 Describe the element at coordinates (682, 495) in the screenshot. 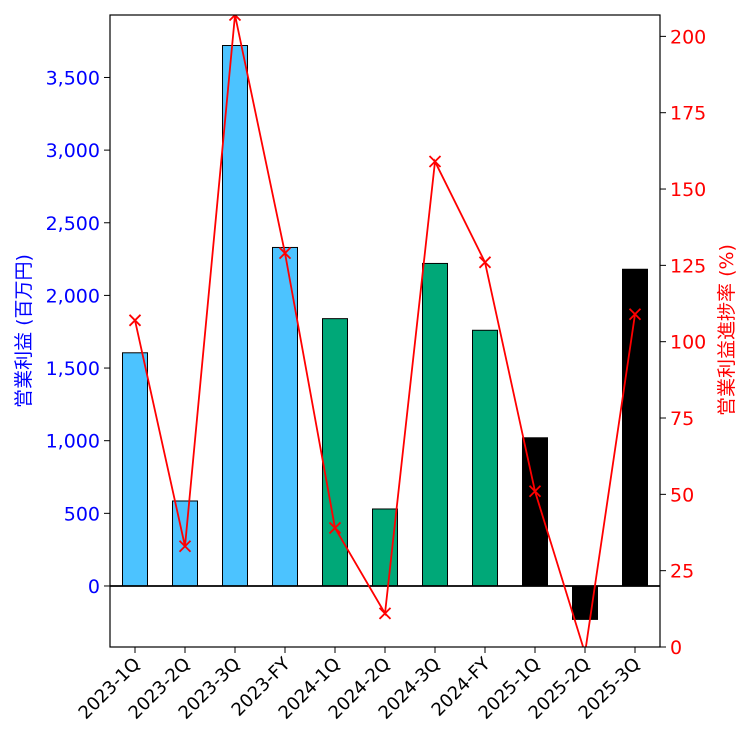

I see `right-tick-label: 50` at that location.